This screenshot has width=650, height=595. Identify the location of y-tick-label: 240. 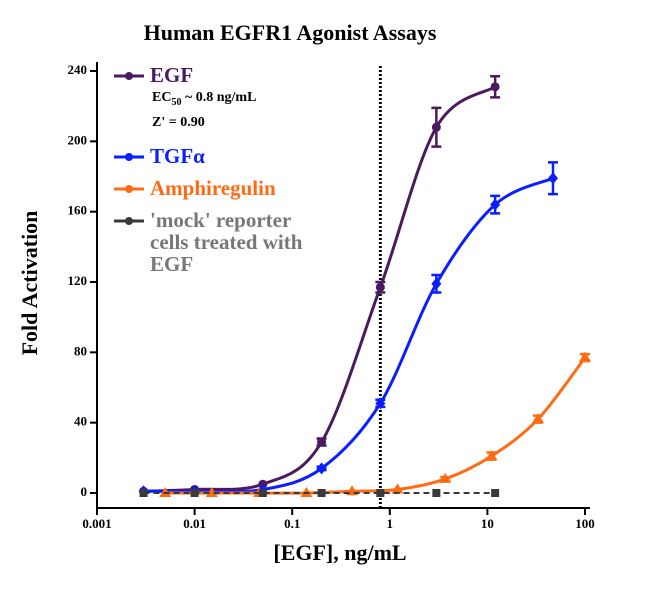
(78, 69).